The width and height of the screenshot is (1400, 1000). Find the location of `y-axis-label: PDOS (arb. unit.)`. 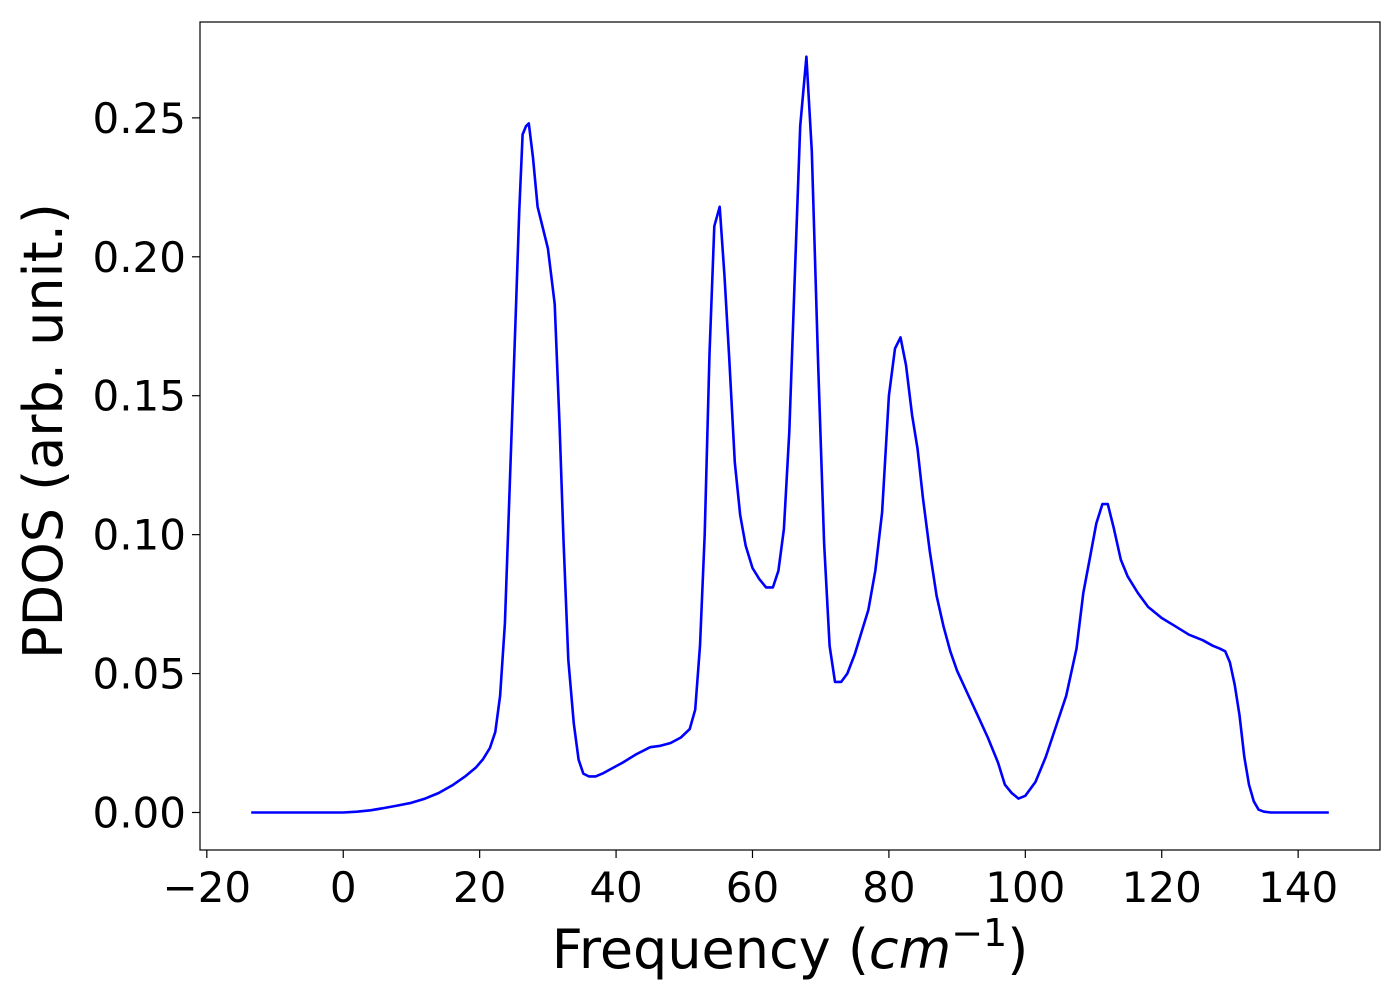

y-axis-label: PDOS (arb. unit.) is located at coordinates (43, 431).